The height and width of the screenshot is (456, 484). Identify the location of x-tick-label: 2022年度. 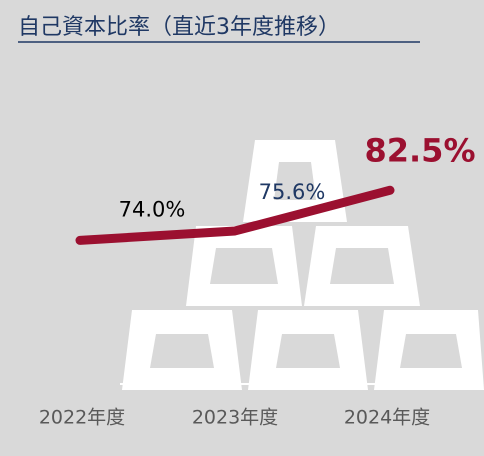
(82, 418).